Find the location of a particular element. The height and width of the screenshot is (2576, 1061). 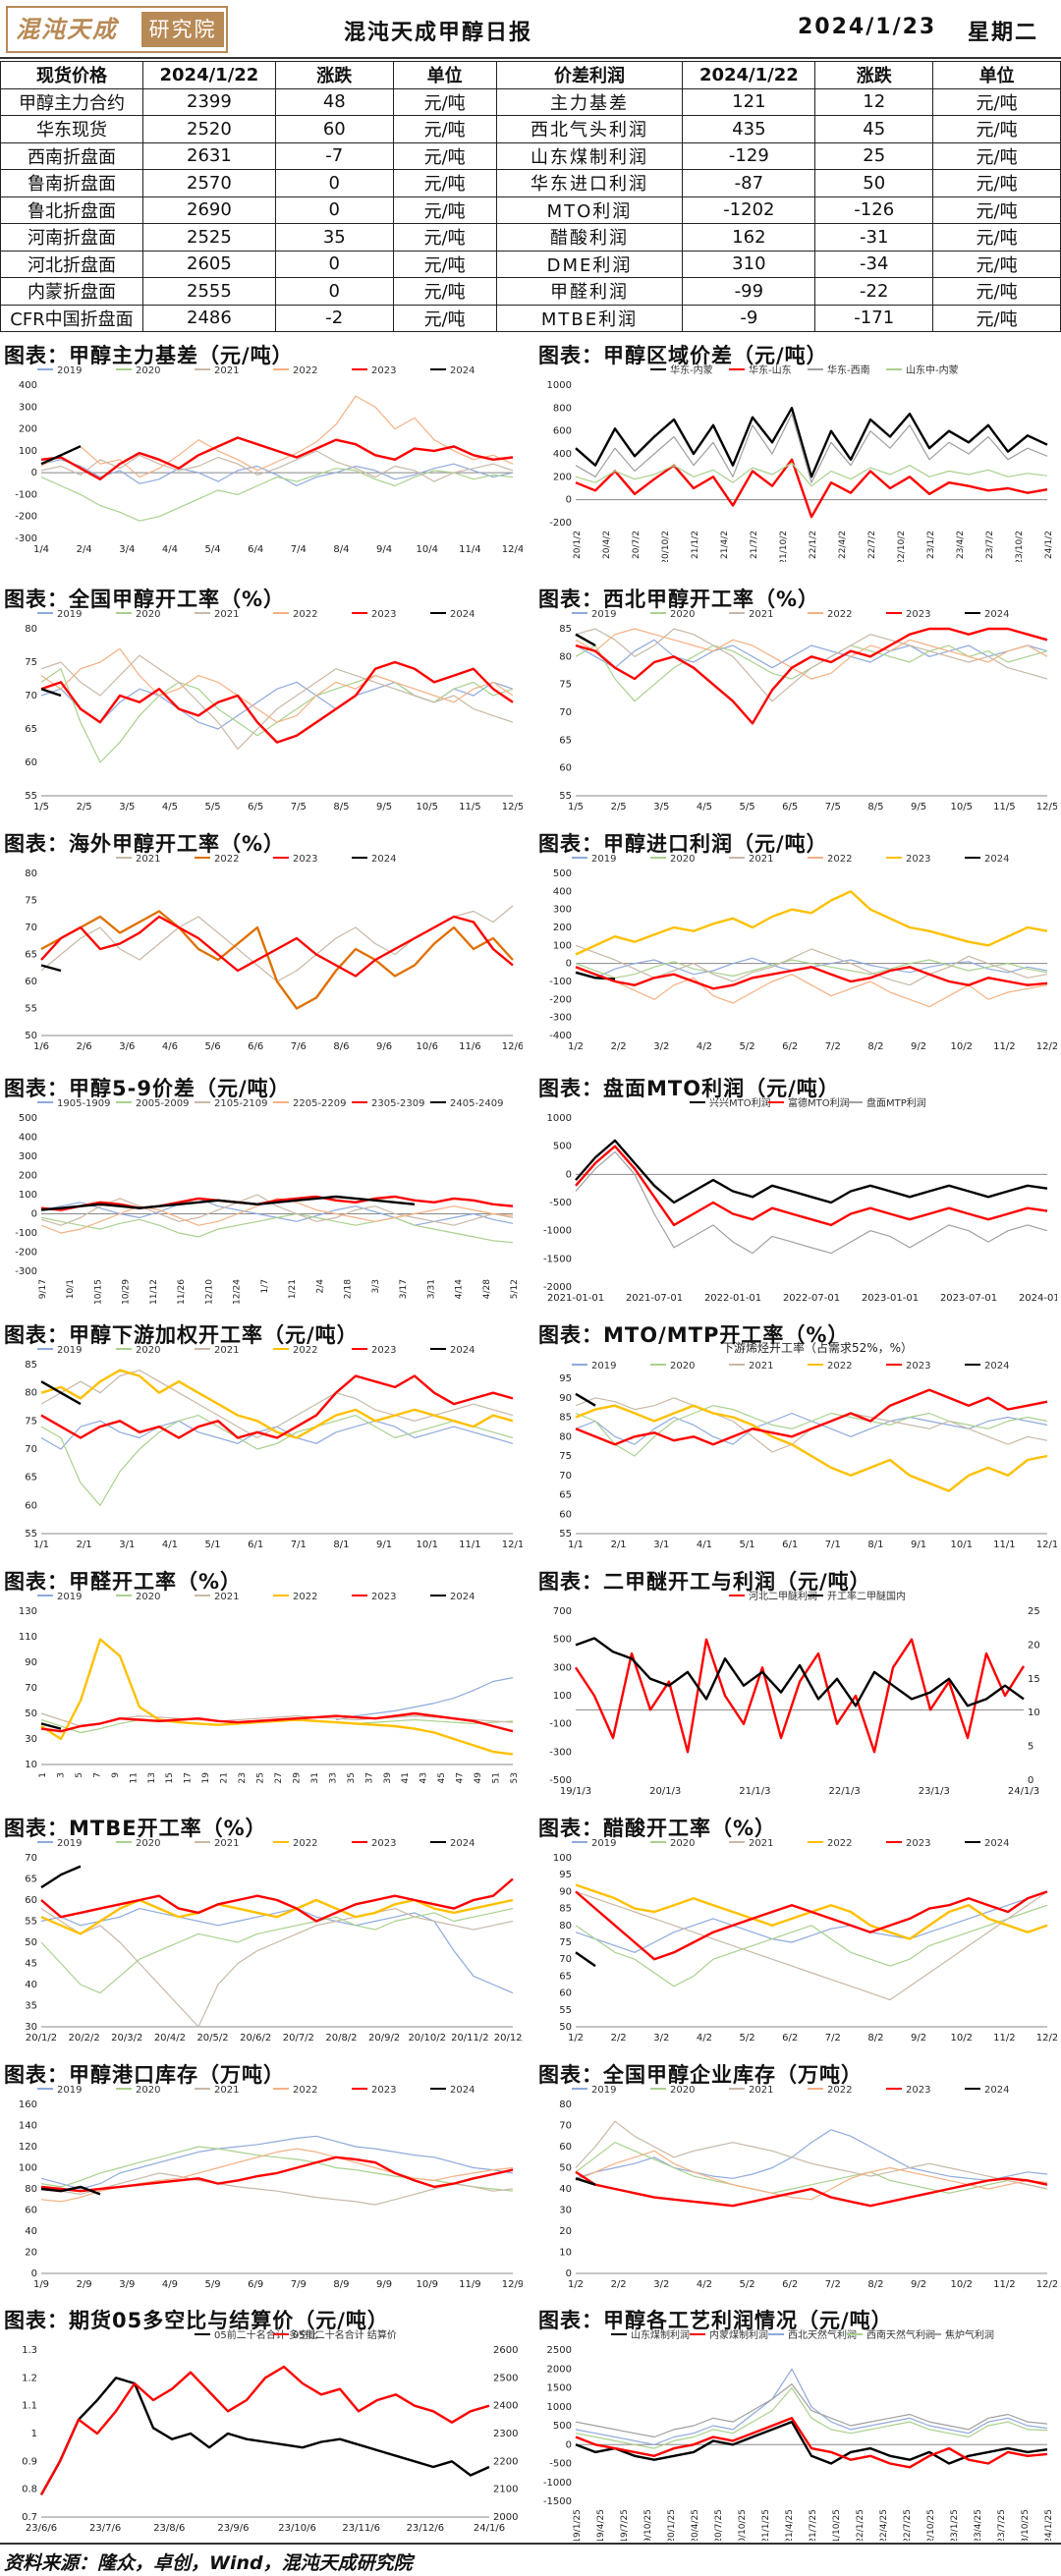

legend-label: 05前二十名合计 多空比 is located at coordinates (266, 2334).